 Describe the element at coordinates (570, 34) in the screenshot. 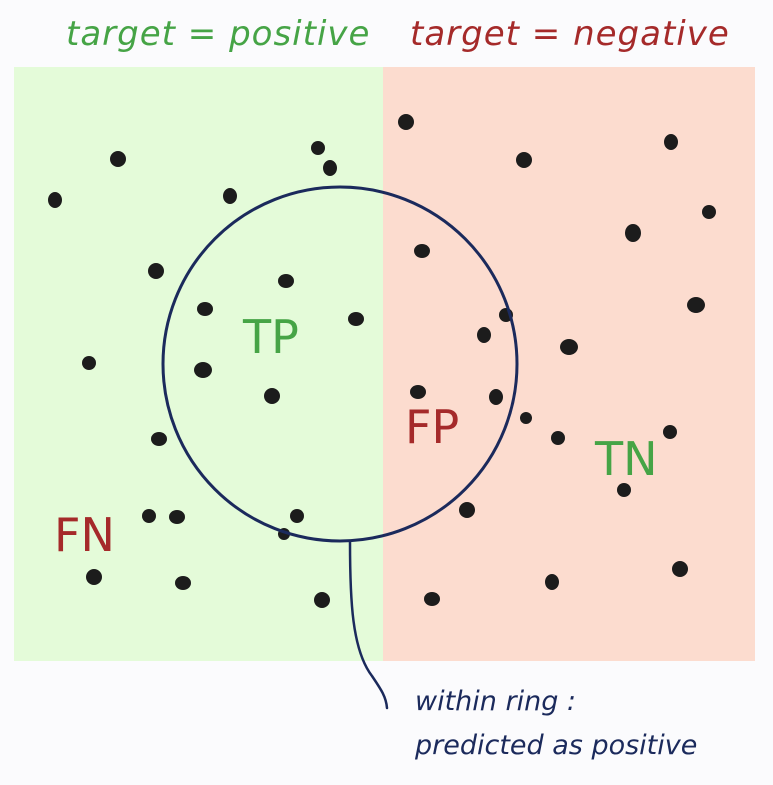

I see `header-target-negative: target = negative` at that location.